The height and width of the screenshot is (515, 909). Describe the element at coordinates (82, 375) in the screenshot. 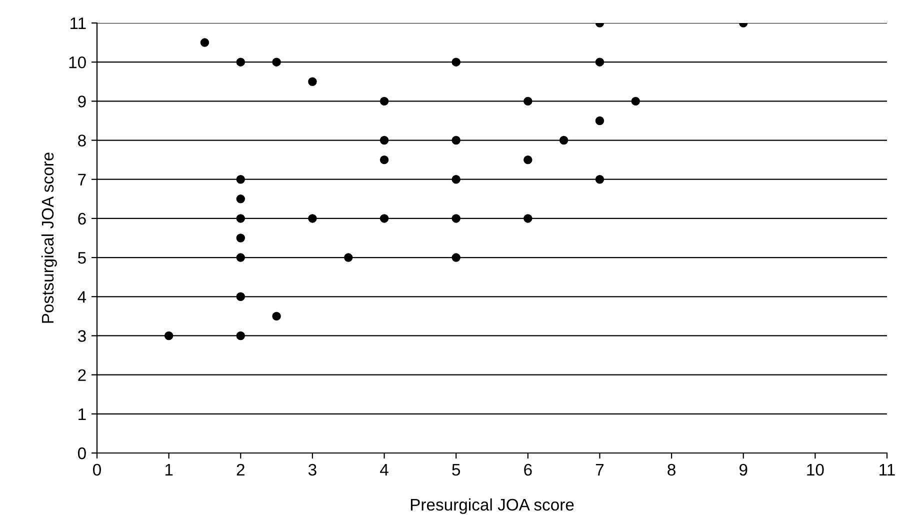

I see `y-tick-label: 2` at that location.